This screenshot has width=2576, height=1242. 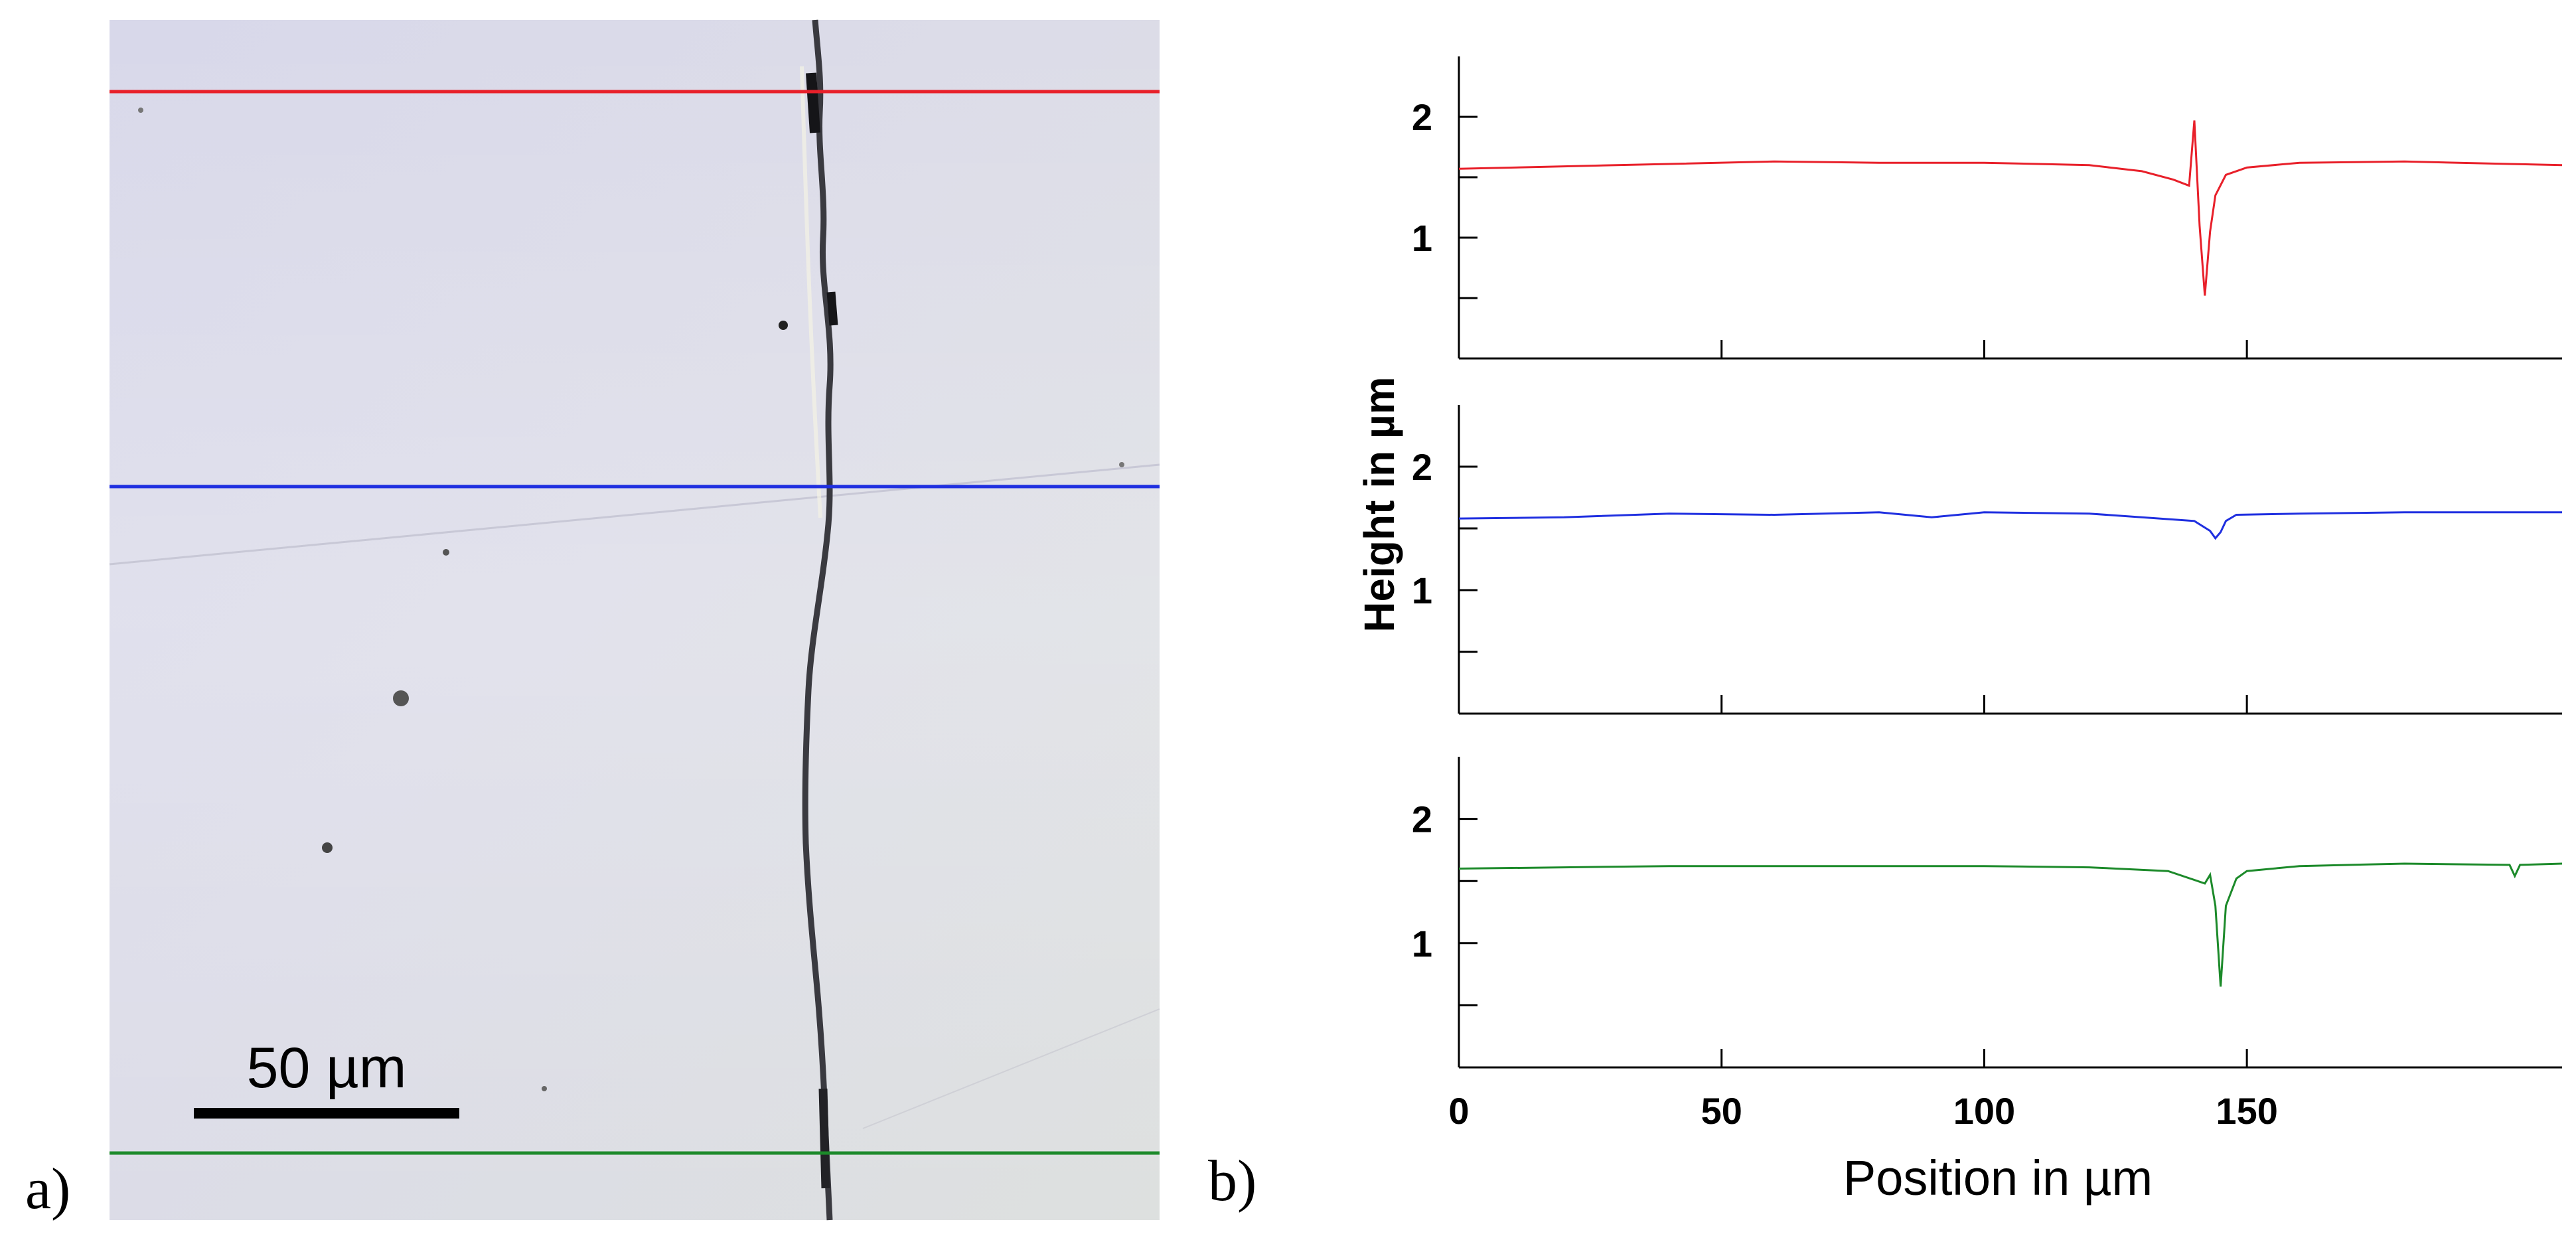 I want to click on y-tick-label-3: 1, so click(x=1422, y=944).